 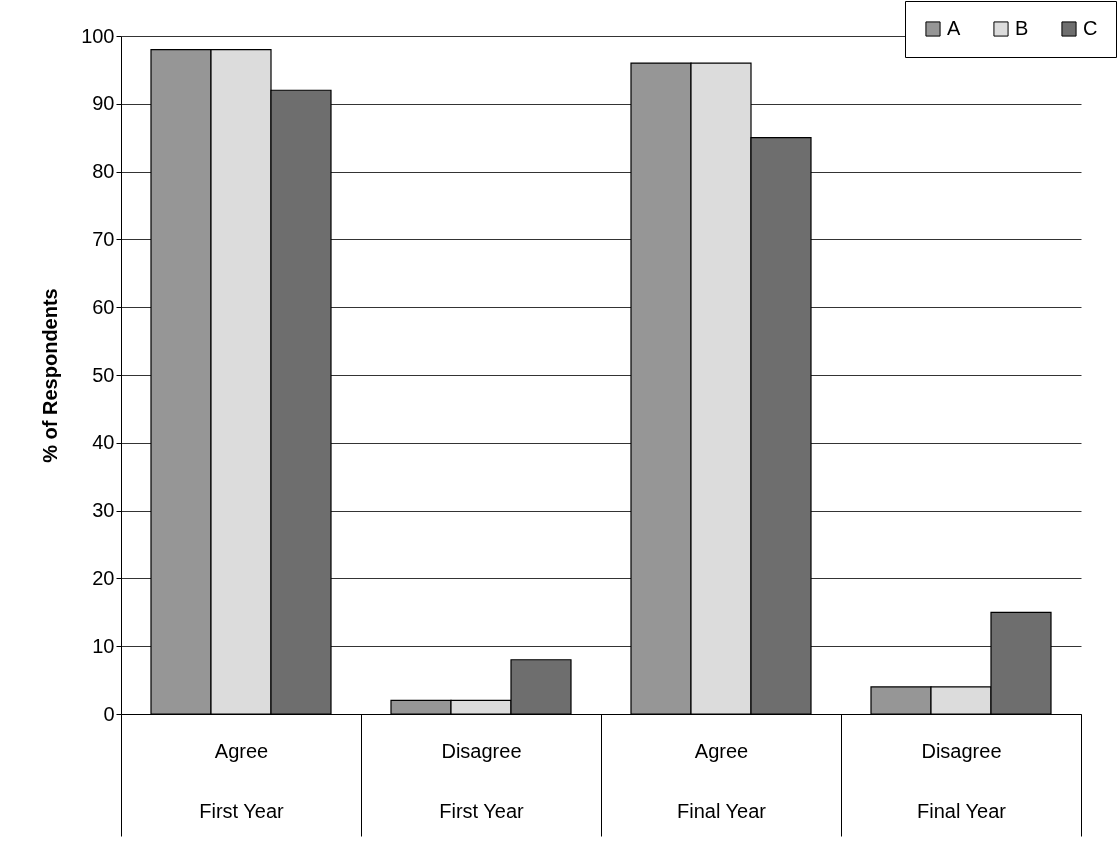 What do you see at coordinates (103, 510) in the screenshot?
I see `y-tick-label: 30` at bounding box center [103, 510].